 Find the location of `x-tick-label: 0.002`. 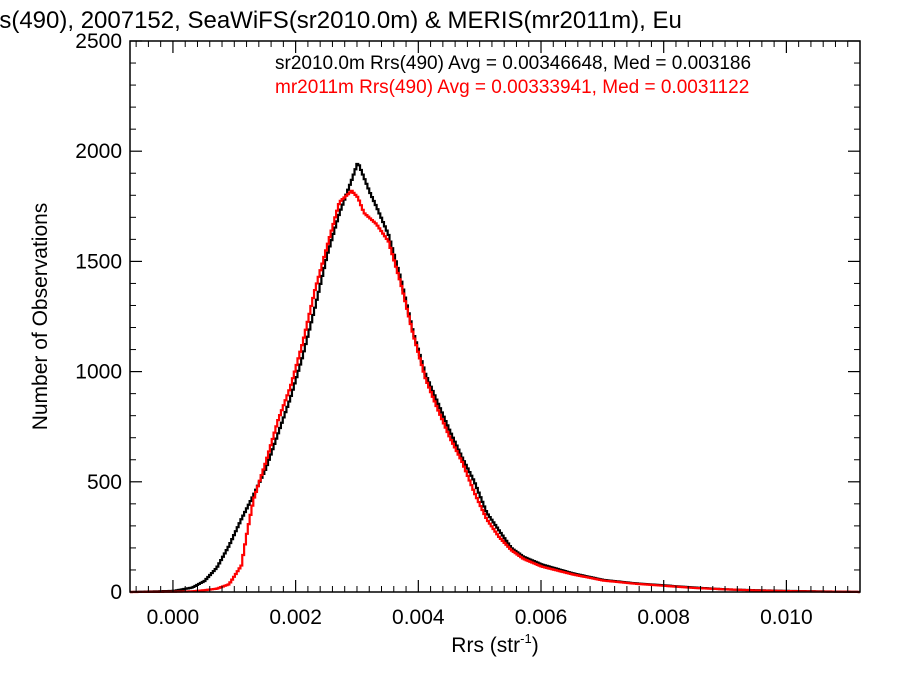

x-tick-label: 0.002 is located at coordinates (295, 617).